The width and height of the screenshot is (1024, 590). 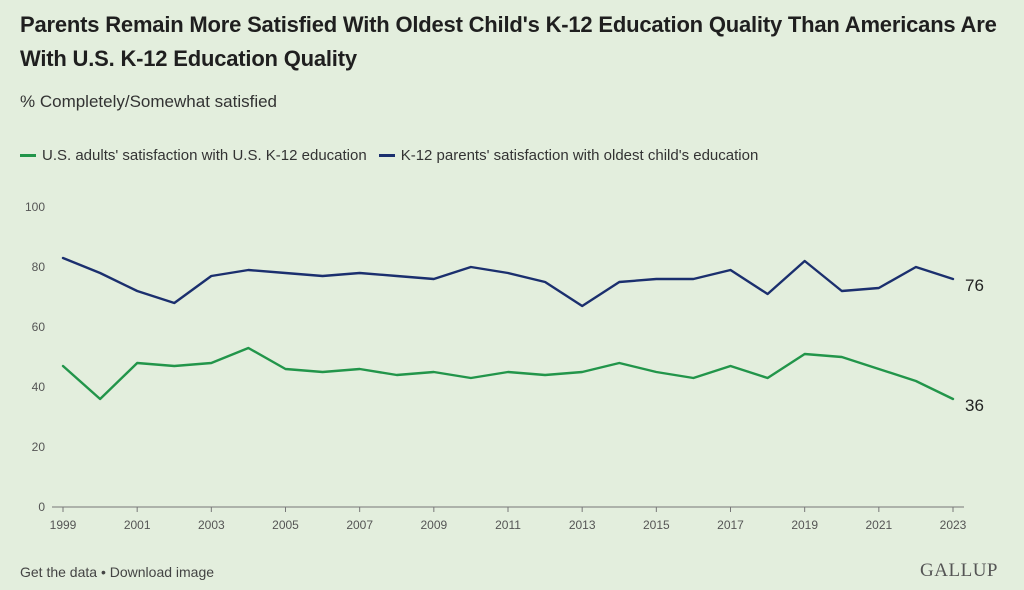 I want to click on download-image-link: Download image, so click(x=162, y=572).